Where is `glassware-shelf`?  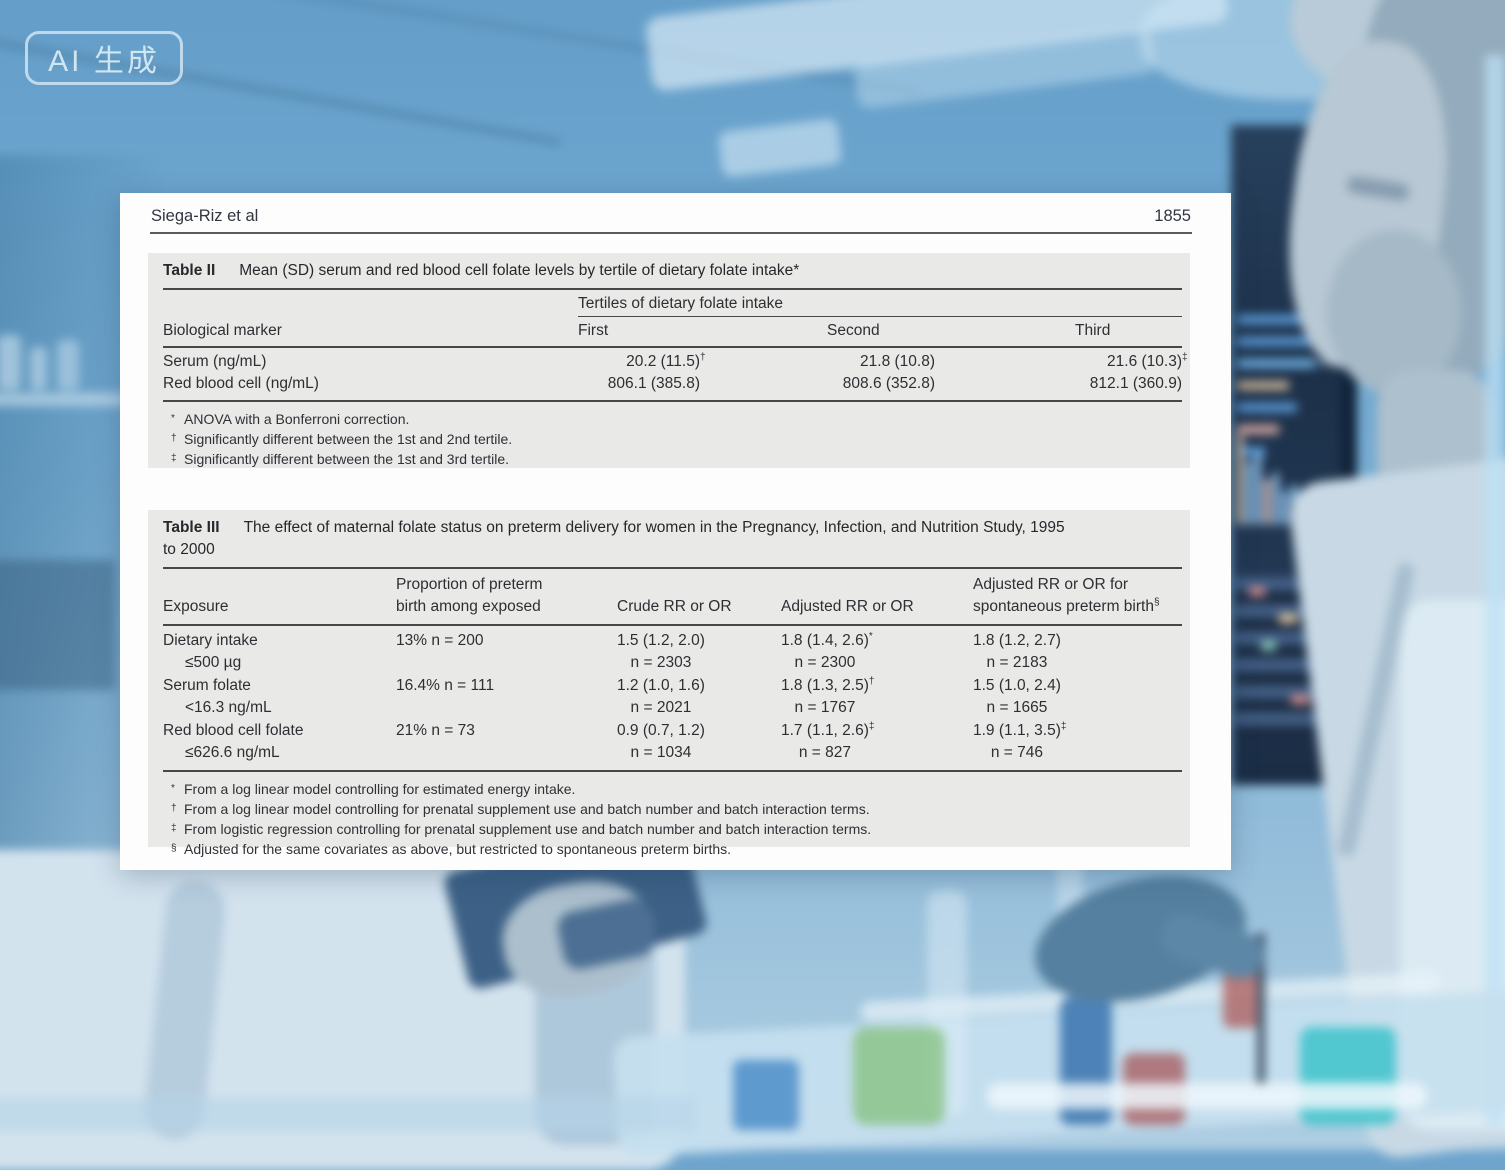
glassware-shelf is located at coordinates (62, 399).